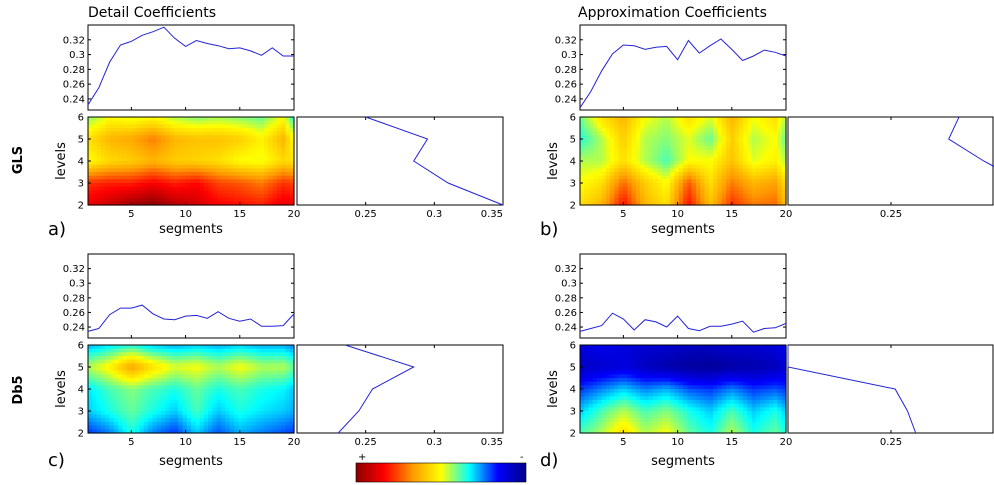  I want to click on heatmap-ytick-label: 6, so click(573, 346).